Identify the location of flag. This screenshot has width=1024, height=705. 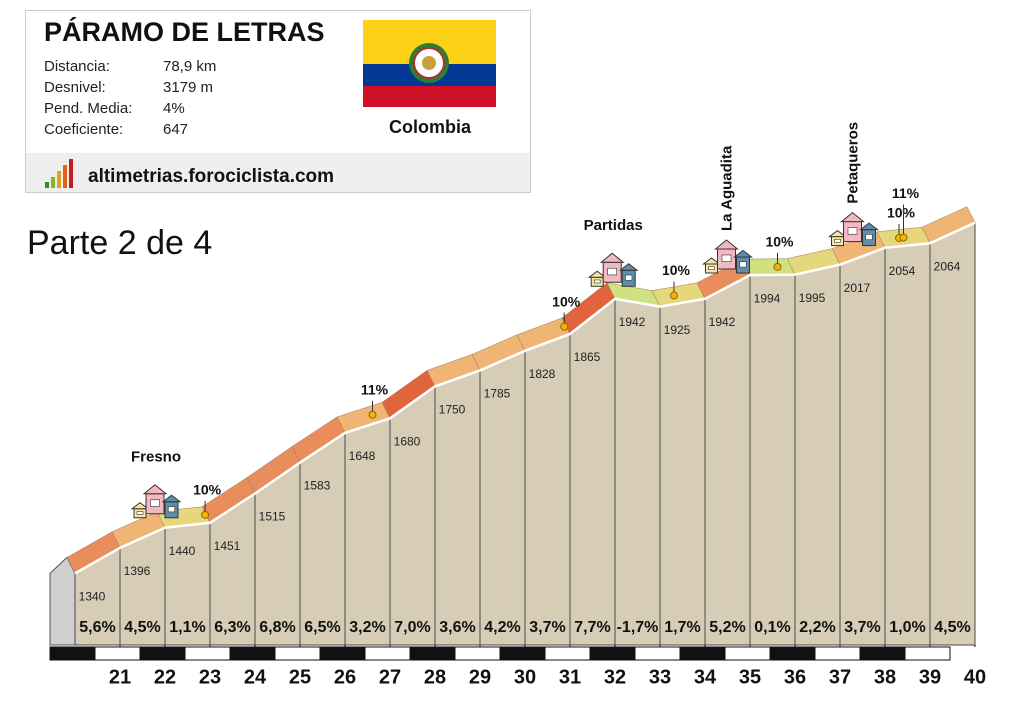
(429, 63).